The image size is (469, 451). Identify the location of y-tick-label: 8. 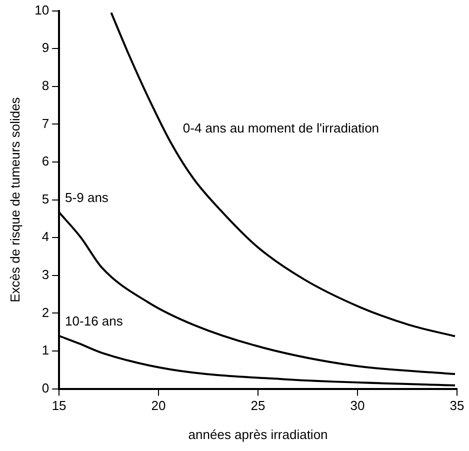
(46, 85).